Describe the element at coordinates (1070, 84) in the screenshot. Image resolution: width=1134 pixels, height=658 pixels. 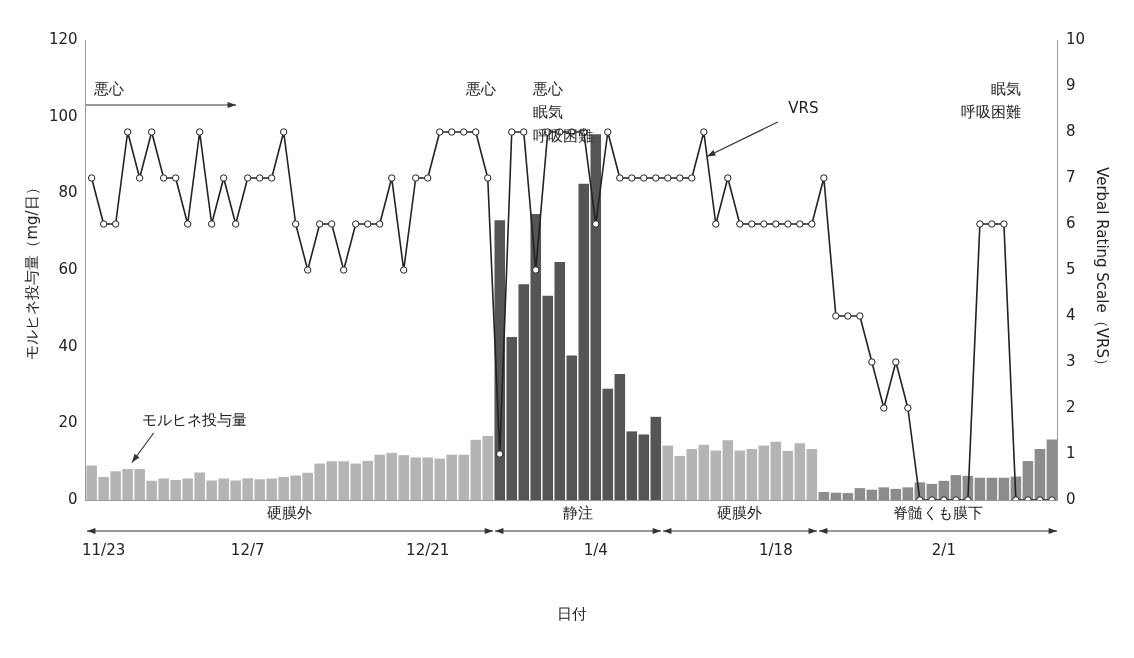
I see `y2-tick-label: 9` at that location.